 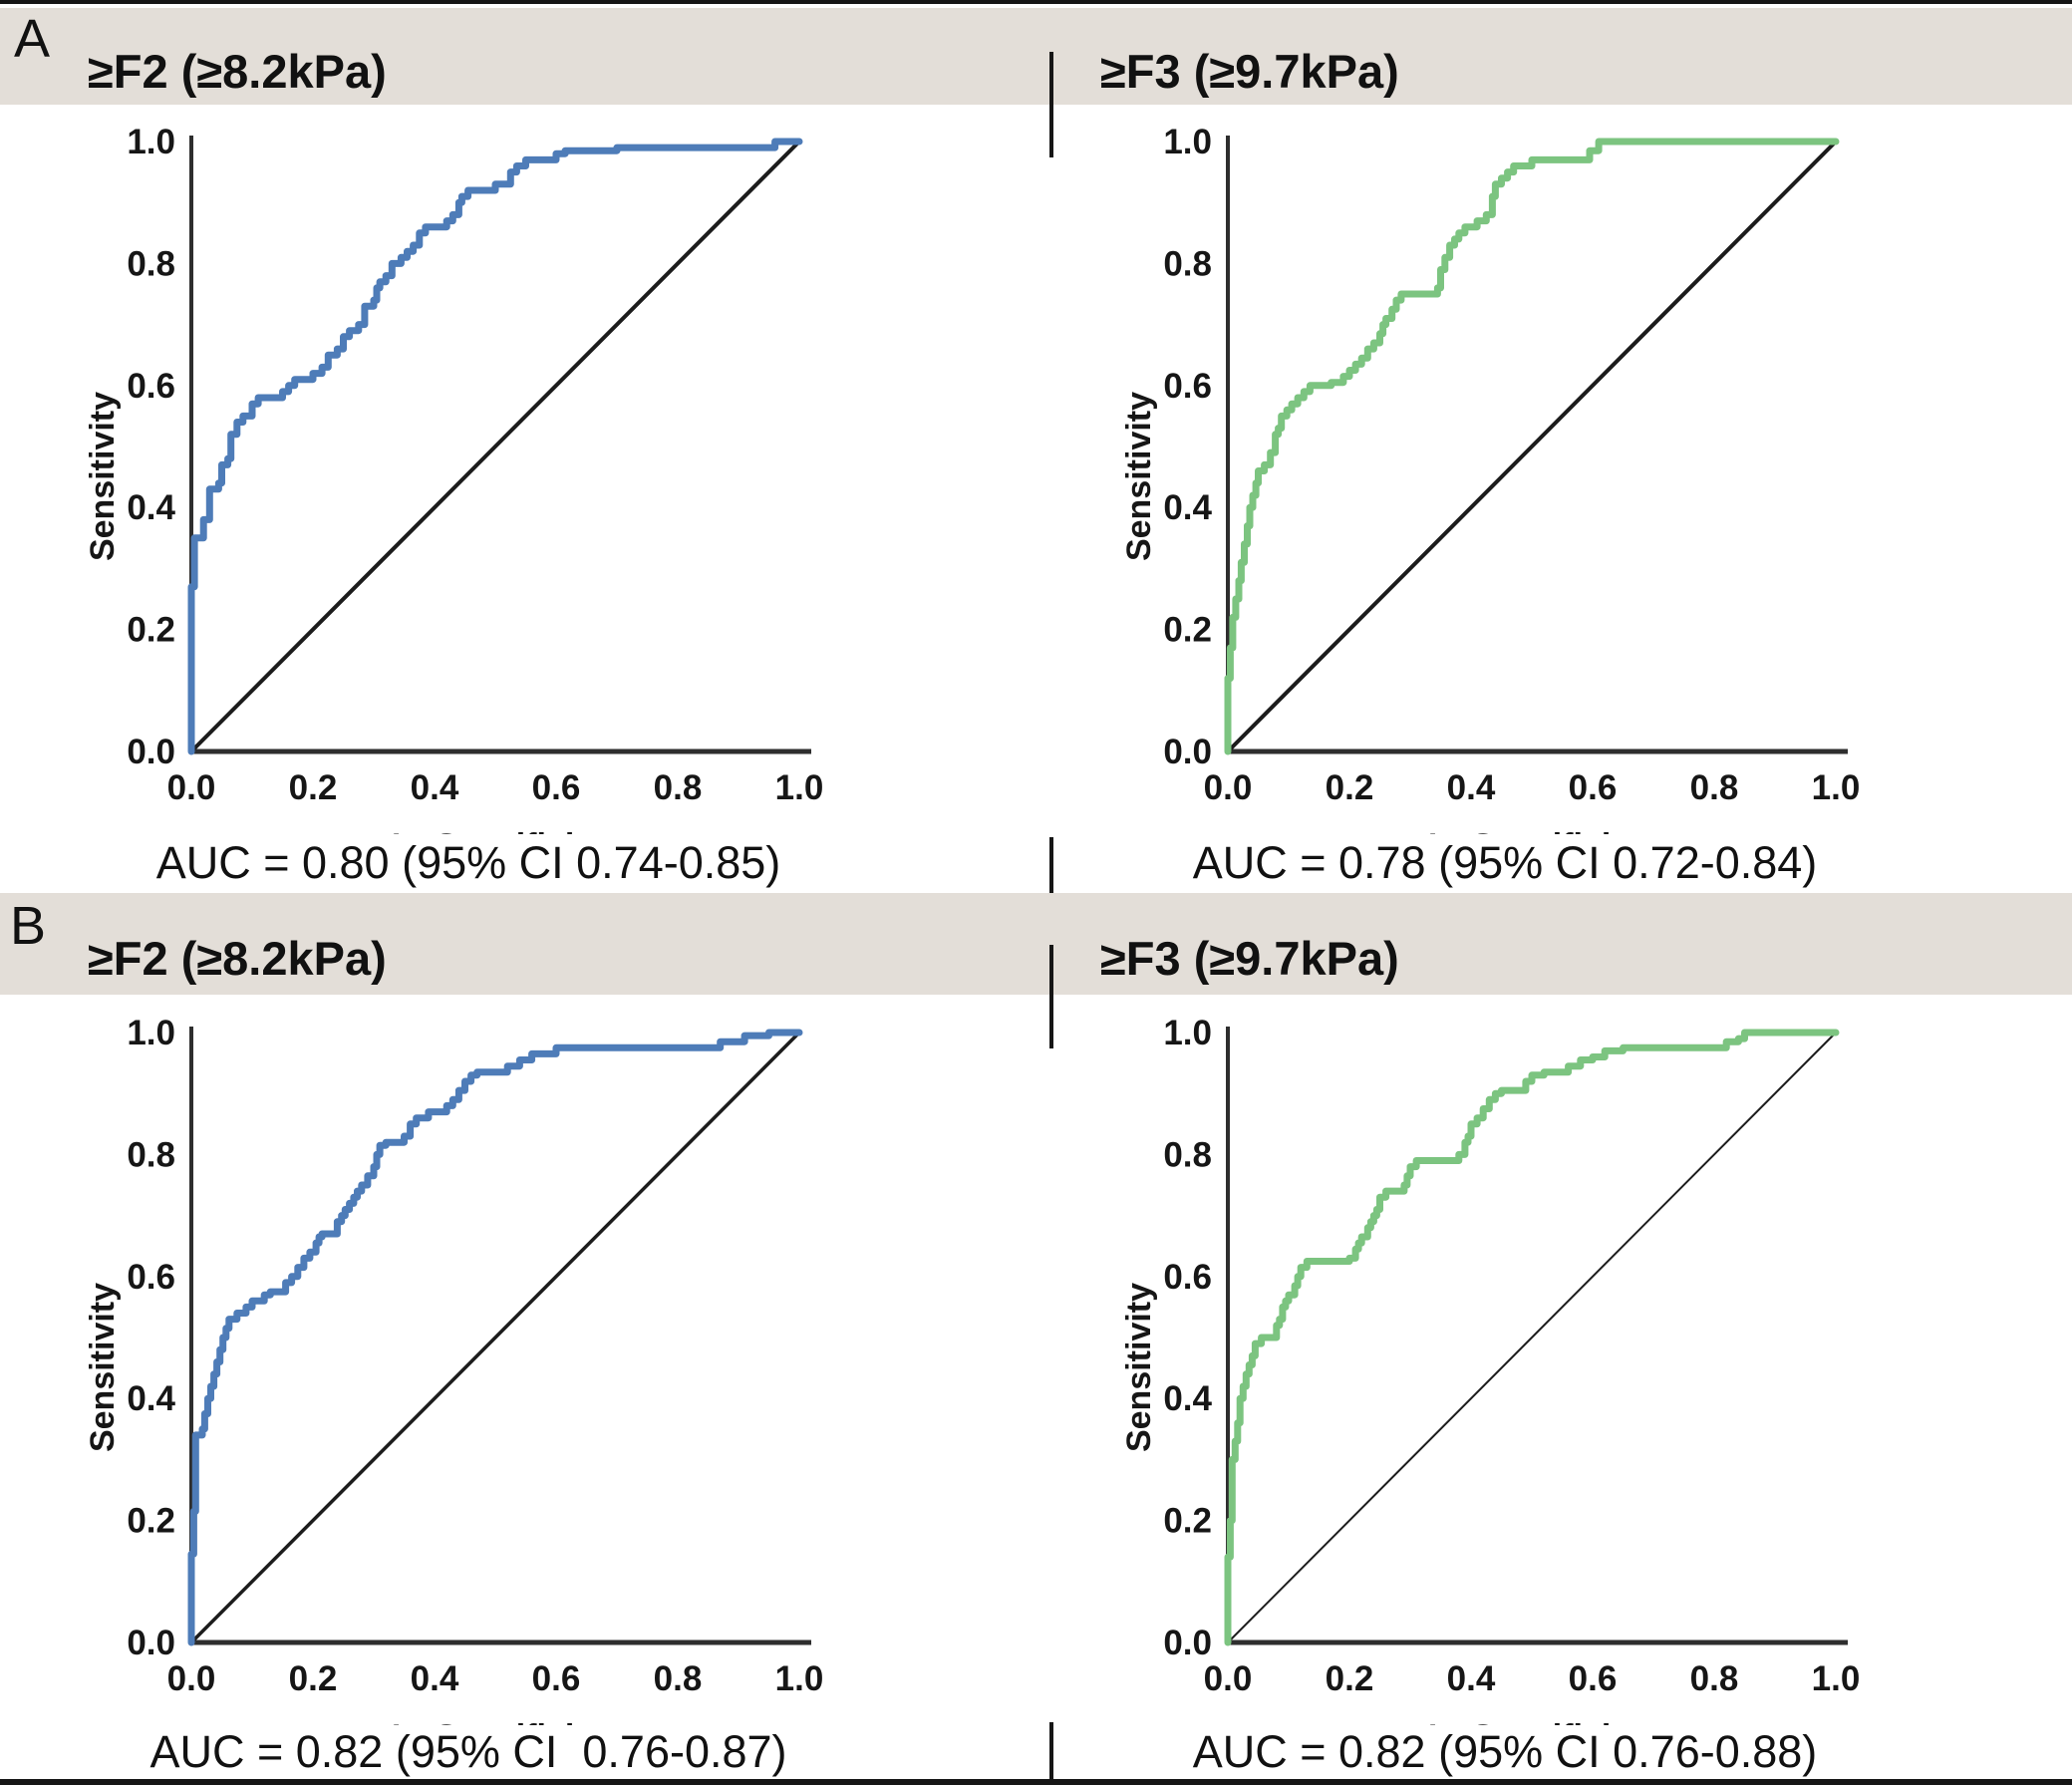 What do you see at coordinates (237, 959) in the screenshot?
I see `panel-b-f2-title: ≥F2 (≥8.2kPa)` at bounding box center [237, 959].